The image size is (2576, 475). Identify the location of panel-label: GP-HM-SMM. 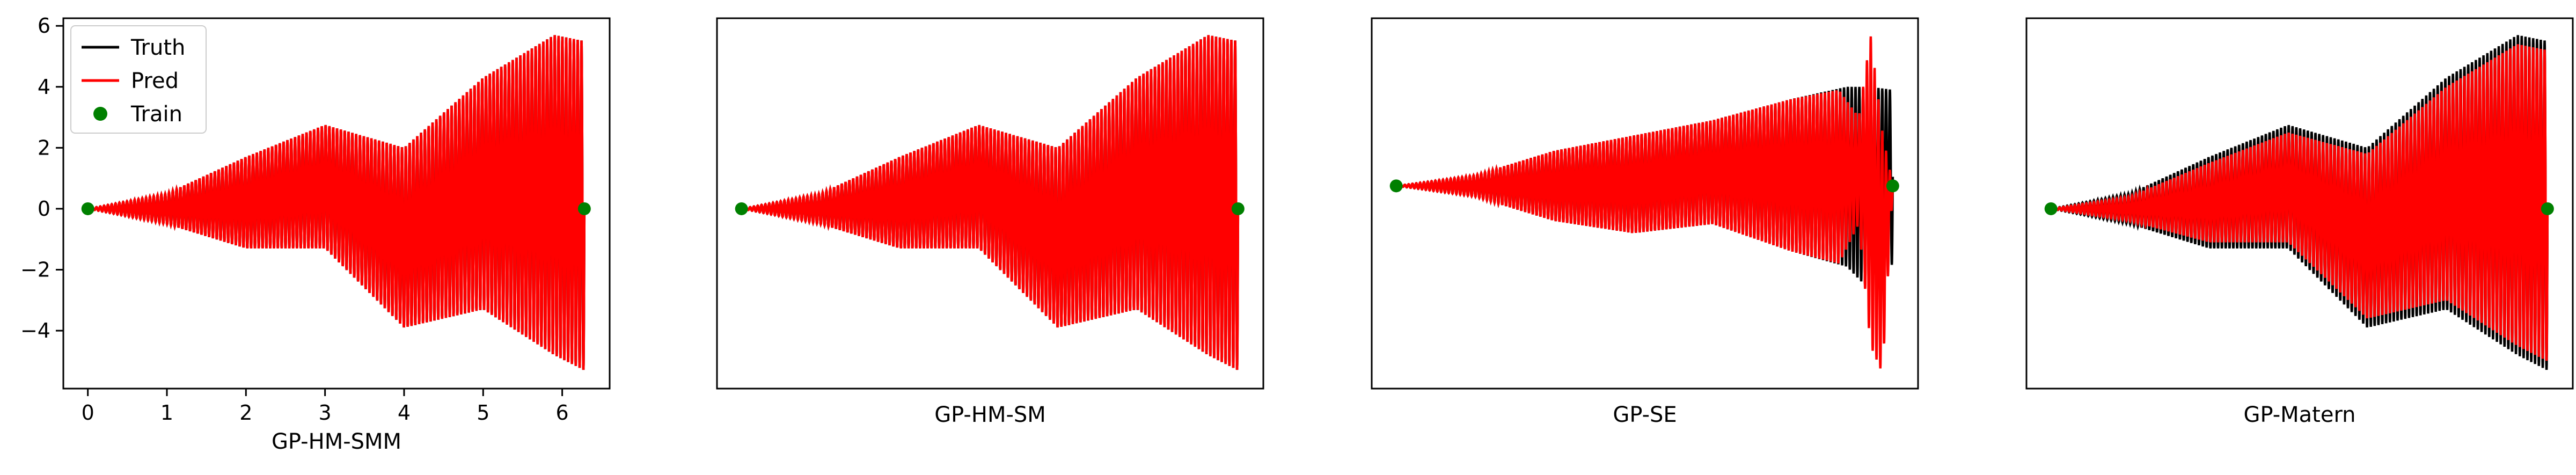
(336, 442).